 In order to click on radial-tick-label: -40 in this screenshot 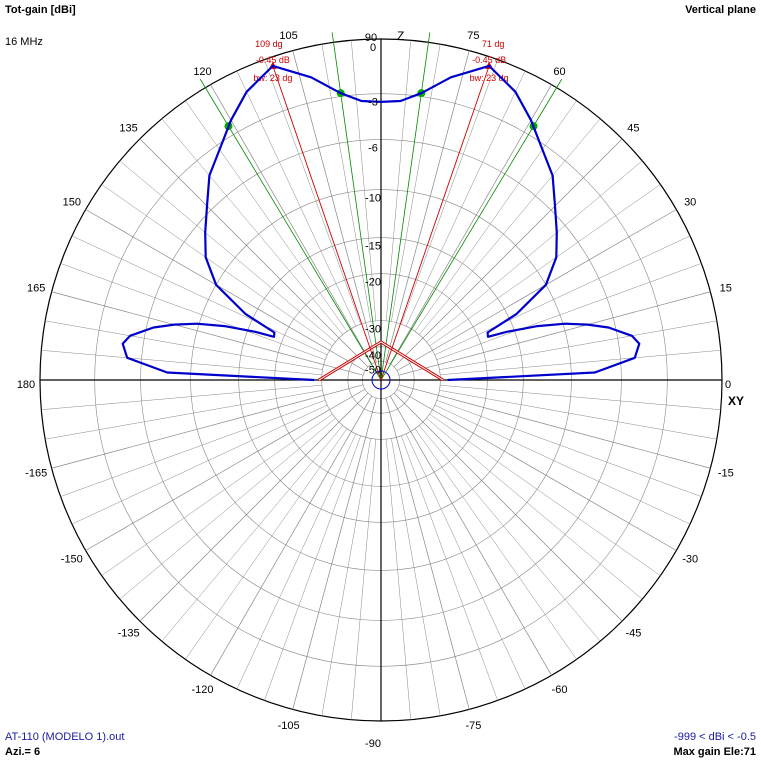, I will do `click(373, 356)`.